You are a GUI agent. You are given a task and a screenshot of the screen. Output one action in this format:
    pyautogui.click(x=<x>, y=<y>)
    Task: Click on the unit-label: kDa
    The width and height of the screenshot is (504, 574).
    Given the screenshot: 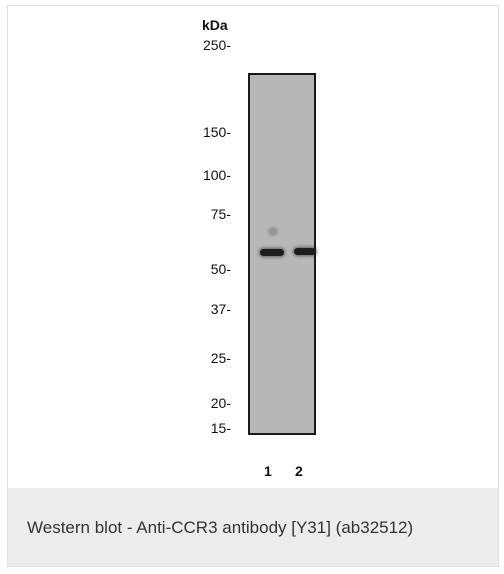 What is the action you would take?
    pyautogui.click(x=215, y=25)
    